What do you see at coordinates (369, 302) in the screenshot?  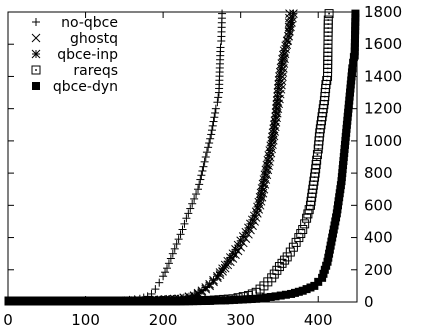 I see `y-tick-label-0: 0` at bounding box center [369, 302].